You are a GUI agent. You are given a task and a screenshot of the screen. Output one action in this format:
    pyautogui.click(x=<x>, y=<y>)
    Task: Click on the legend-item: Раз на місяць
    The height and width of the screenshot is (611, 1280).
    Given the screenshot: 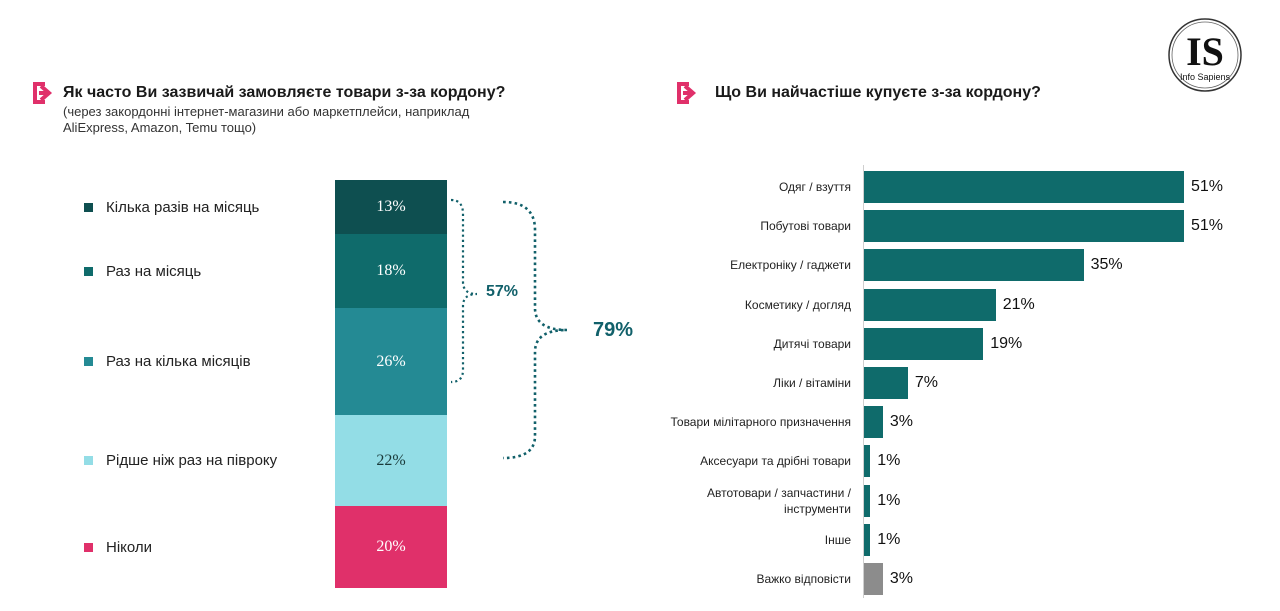 What is the action you would take?
    pyautogui.click(x=142, y=271)
    